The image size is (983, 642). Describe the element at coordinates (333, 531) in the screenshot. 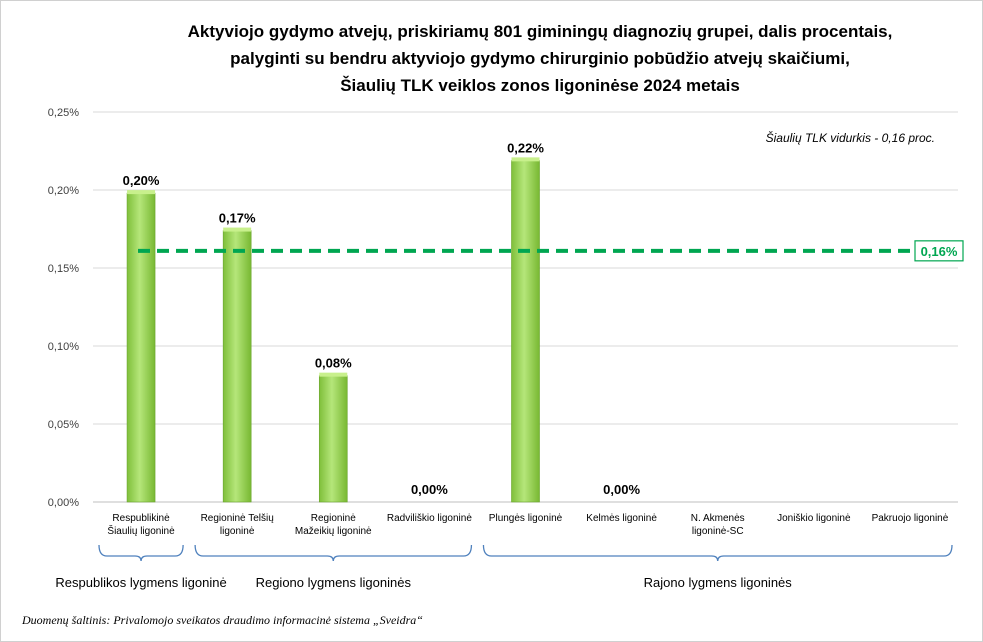

I see `category-label: Mažeikių ligoninė` at that location.